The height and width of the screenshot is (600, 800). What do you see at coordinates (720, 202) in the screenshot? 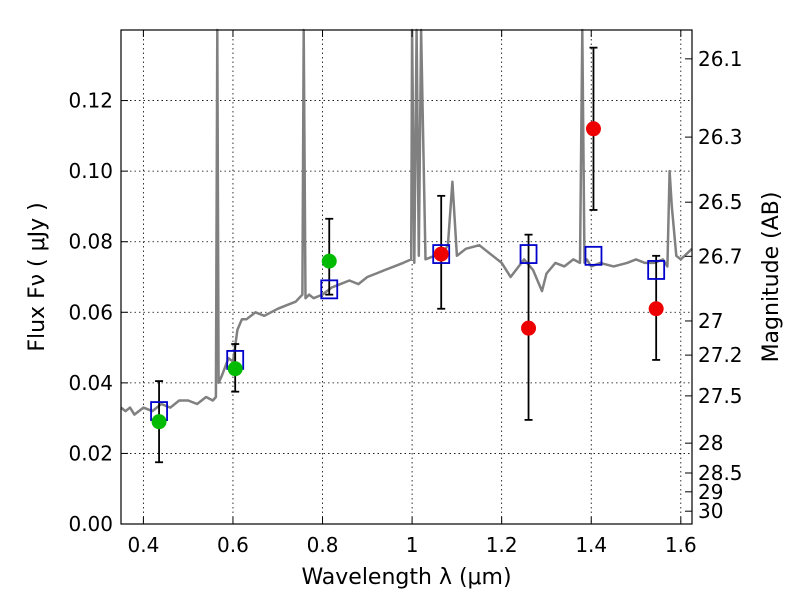
I see `mag-tick-label: 26.5` at bounding box center [720, 202].